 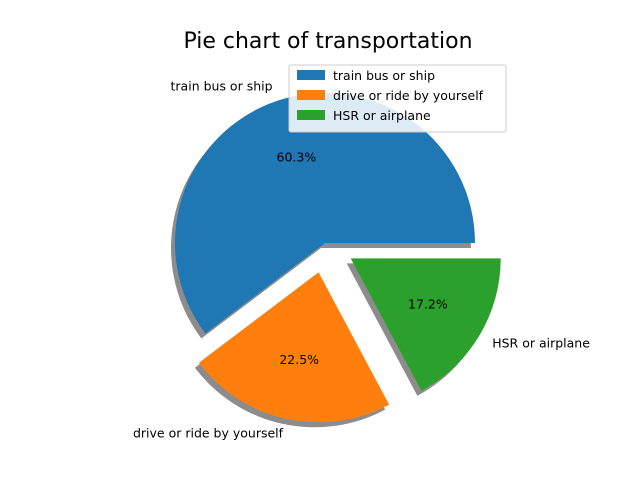 I want to click on slice-label-hsr-or-airplane: HSR or airplane, so click(x=541, y=342).